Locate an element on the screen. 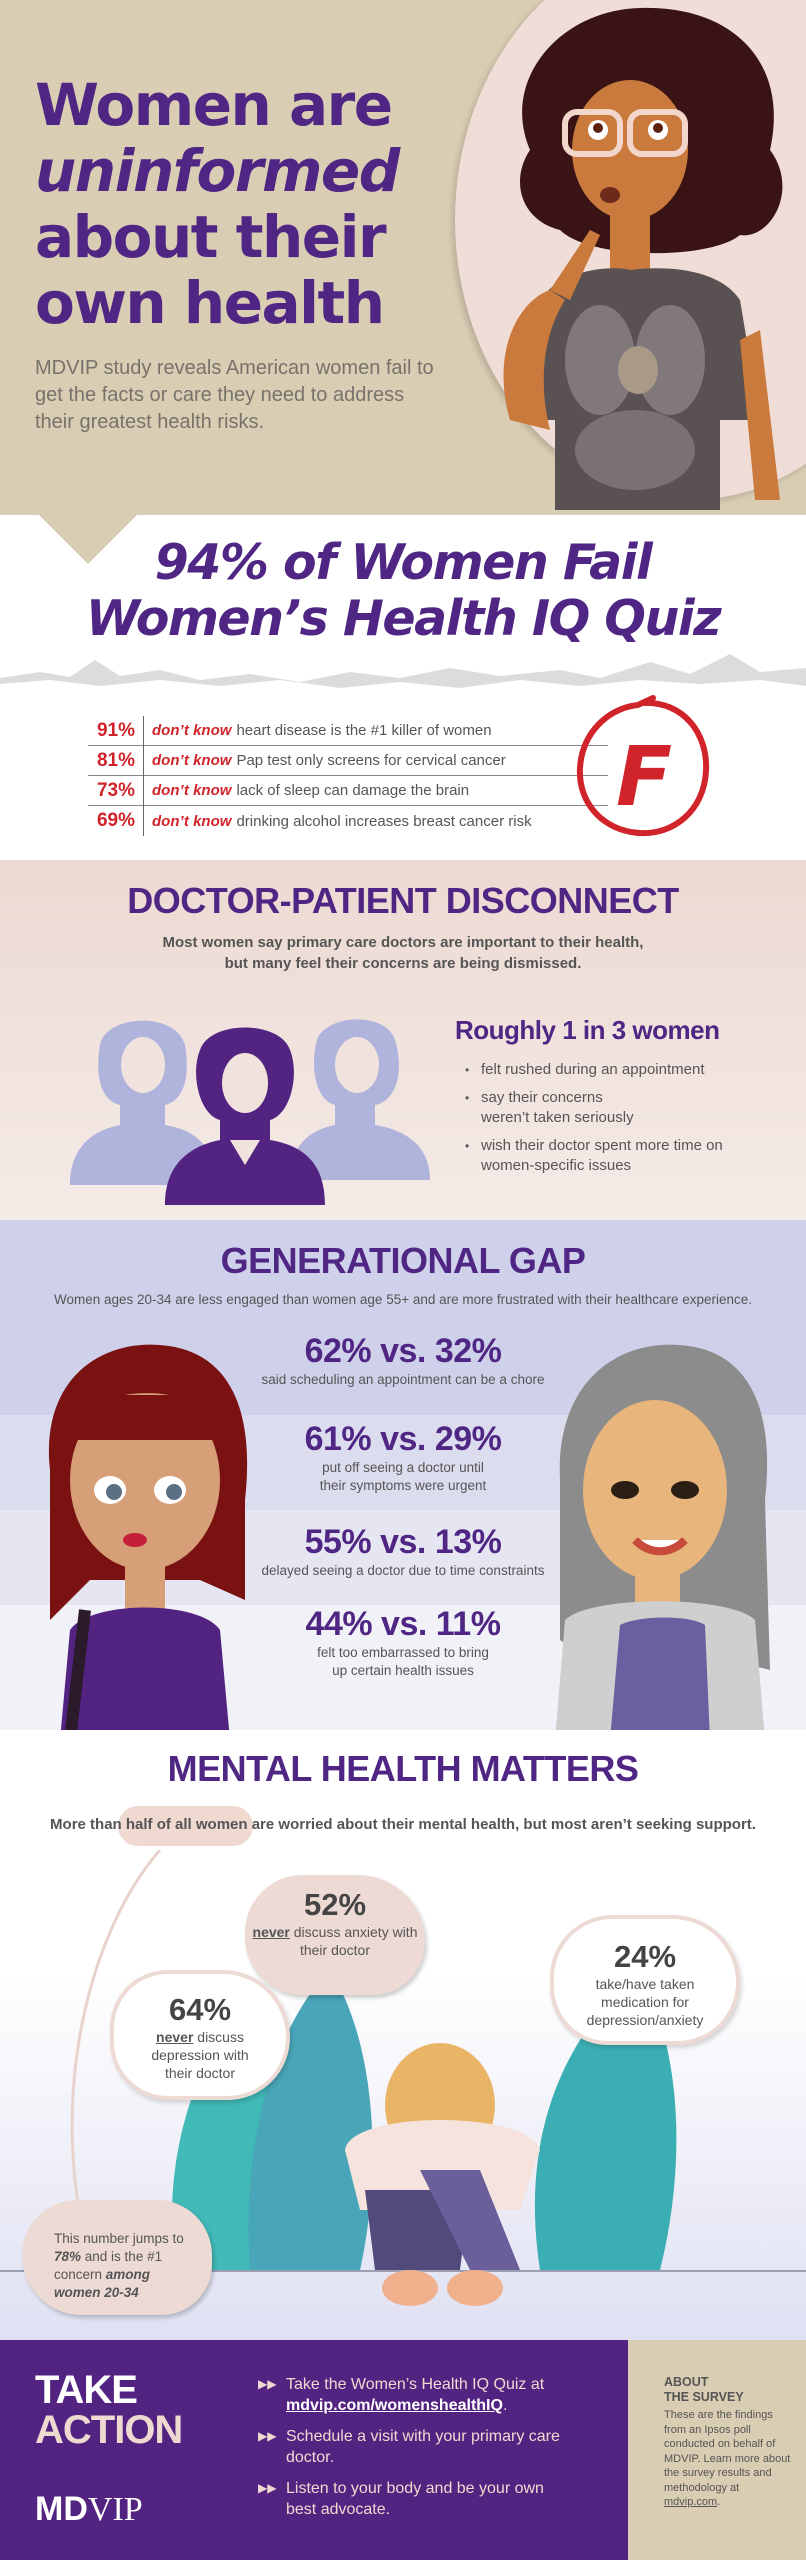 The image size is (806, 2560). older-woman-illustration is located at coordinates (662, 1537).